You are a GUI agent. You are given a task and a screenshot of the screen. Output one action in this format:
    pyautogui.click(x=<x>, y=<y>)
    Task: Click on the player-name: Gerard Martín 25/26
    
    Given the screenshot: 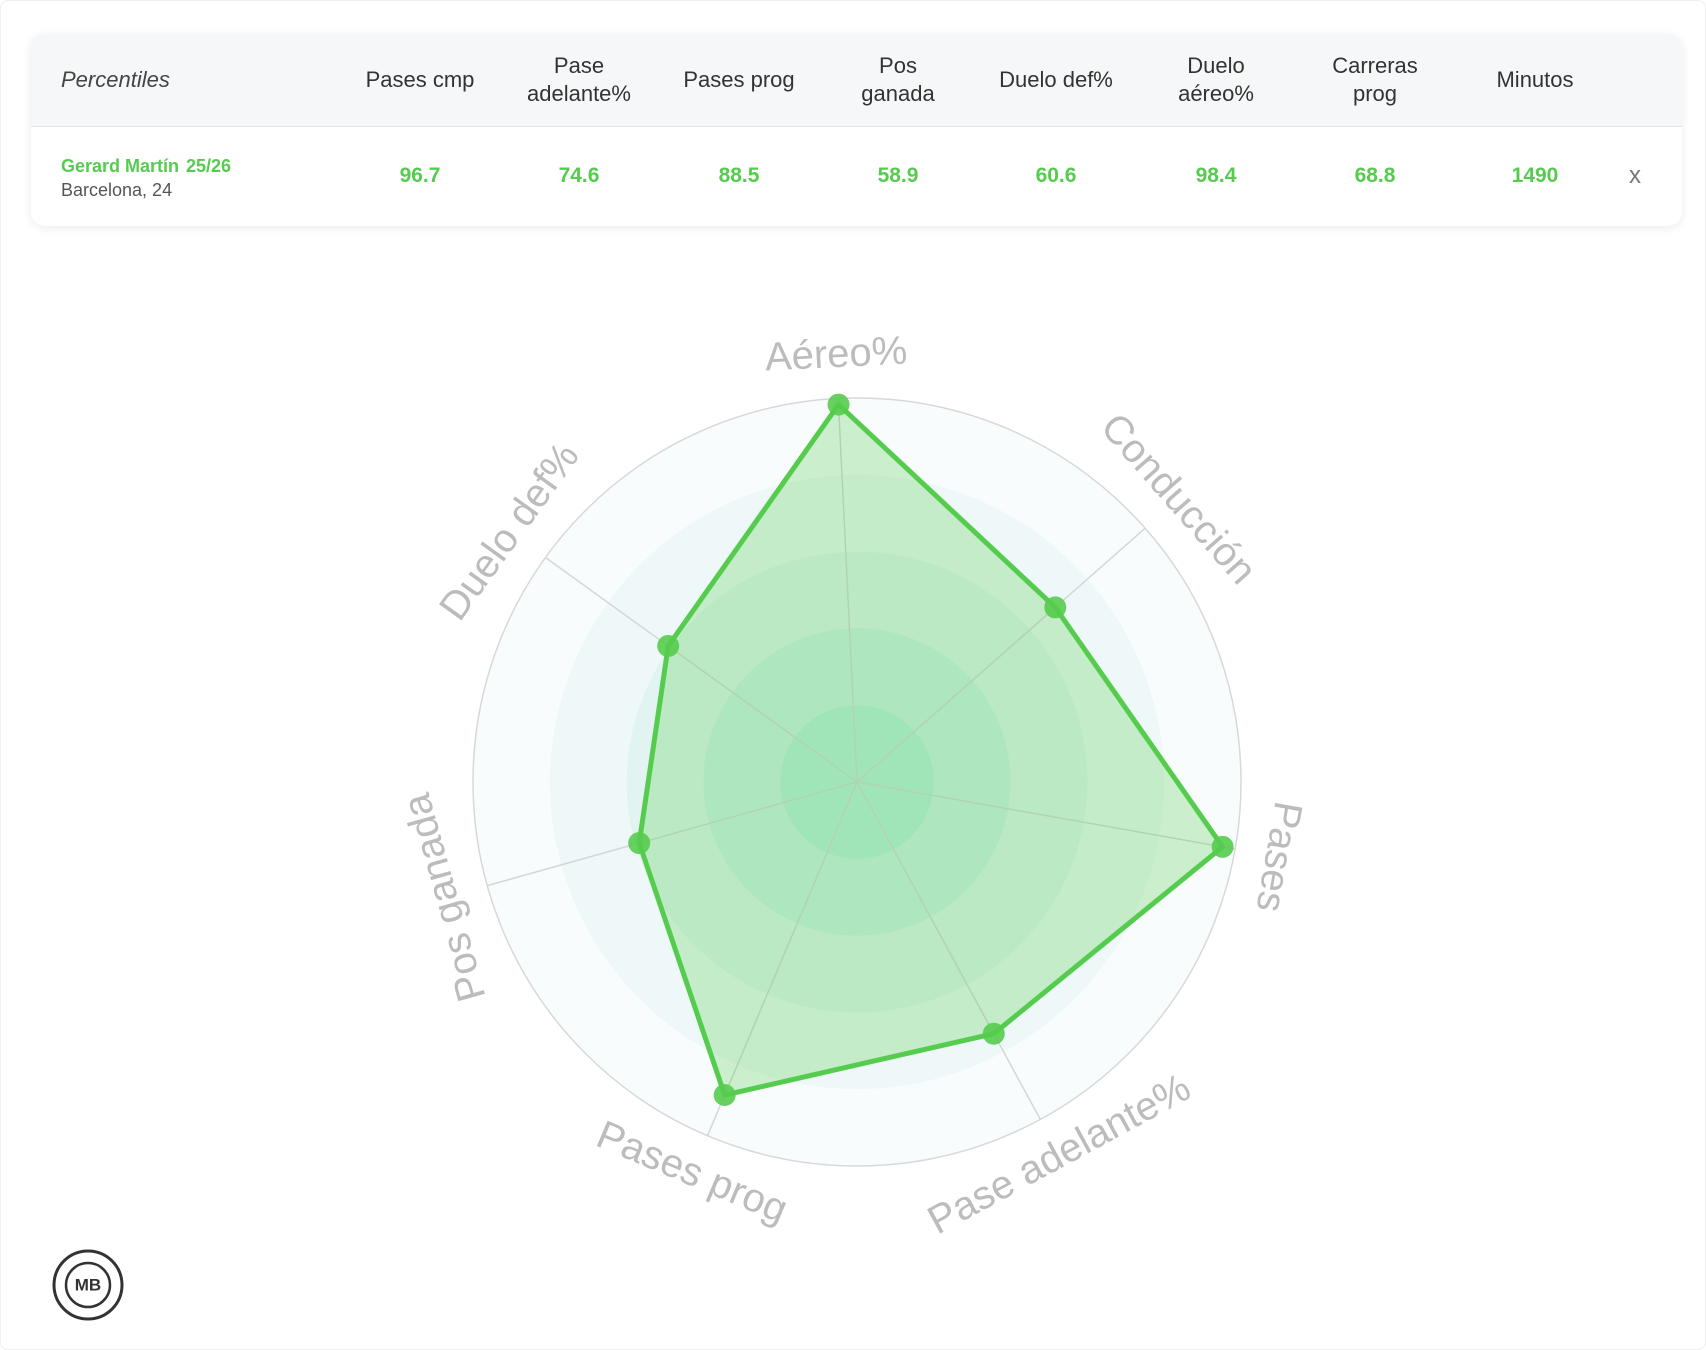 What is the action you would take?
    pyautogui.click(x=146, y=164)
    